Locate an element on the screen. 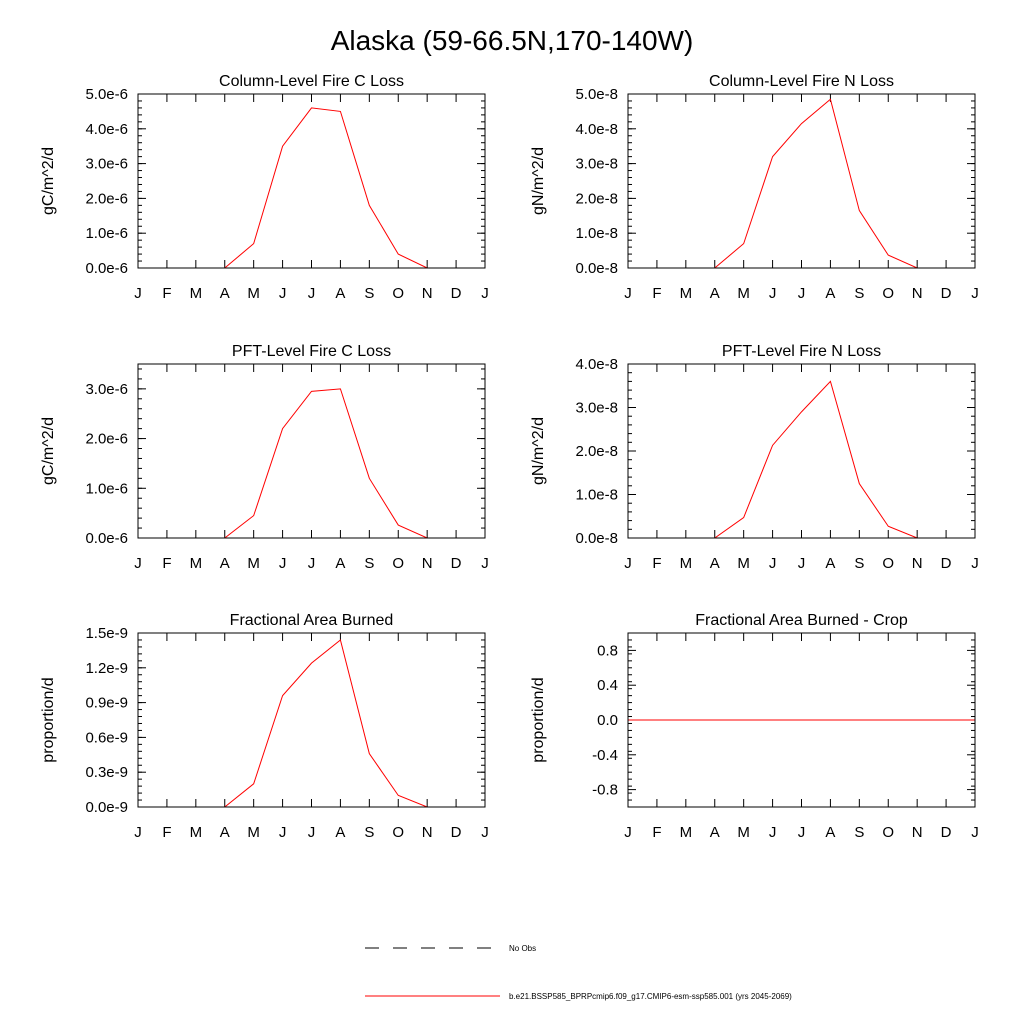 The height and width of the screenshot is (1024, 1024). panel-title: PFT-Level Fire C Loss is located at coordinates (311, 351).